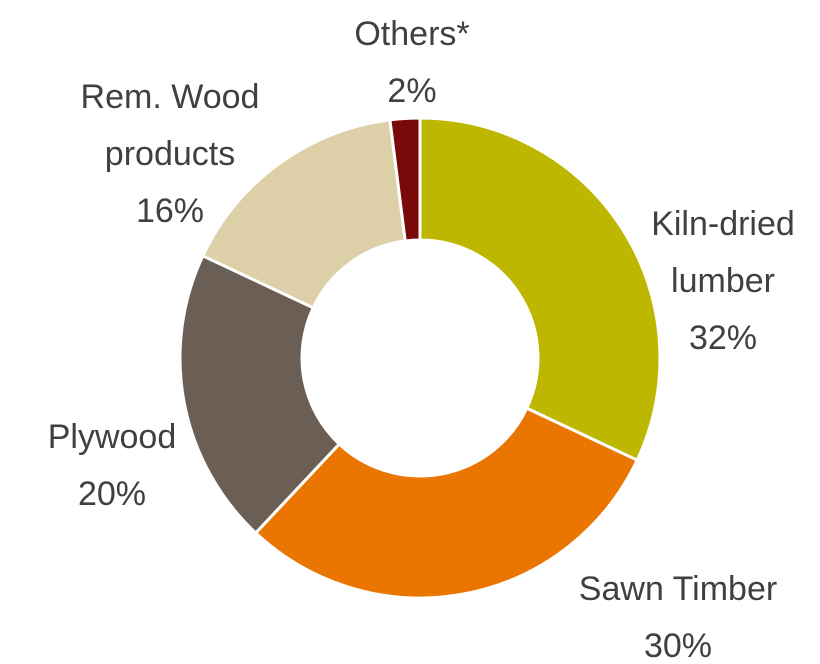 The image size is (820, 664). I want to click on percent-label: 30%, so click(678, 645).